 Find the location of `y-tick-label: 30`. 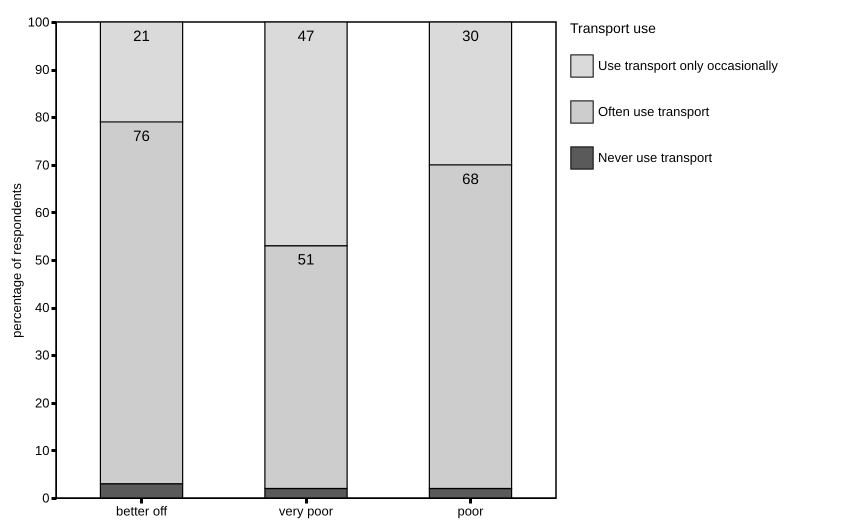

y-tick-label: 30 is located at coordinates (42, 355).